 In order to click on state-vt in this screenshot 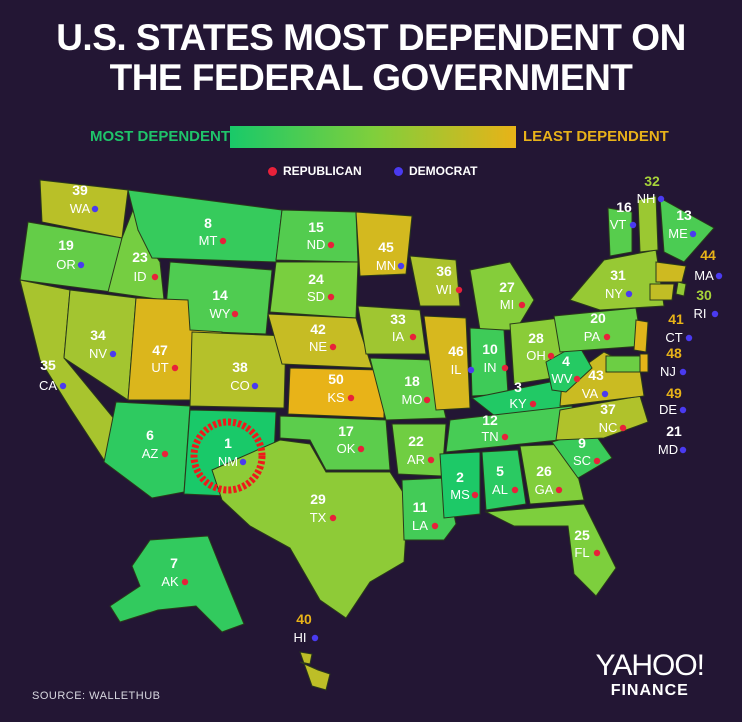, I will do `click(620, 232)`.